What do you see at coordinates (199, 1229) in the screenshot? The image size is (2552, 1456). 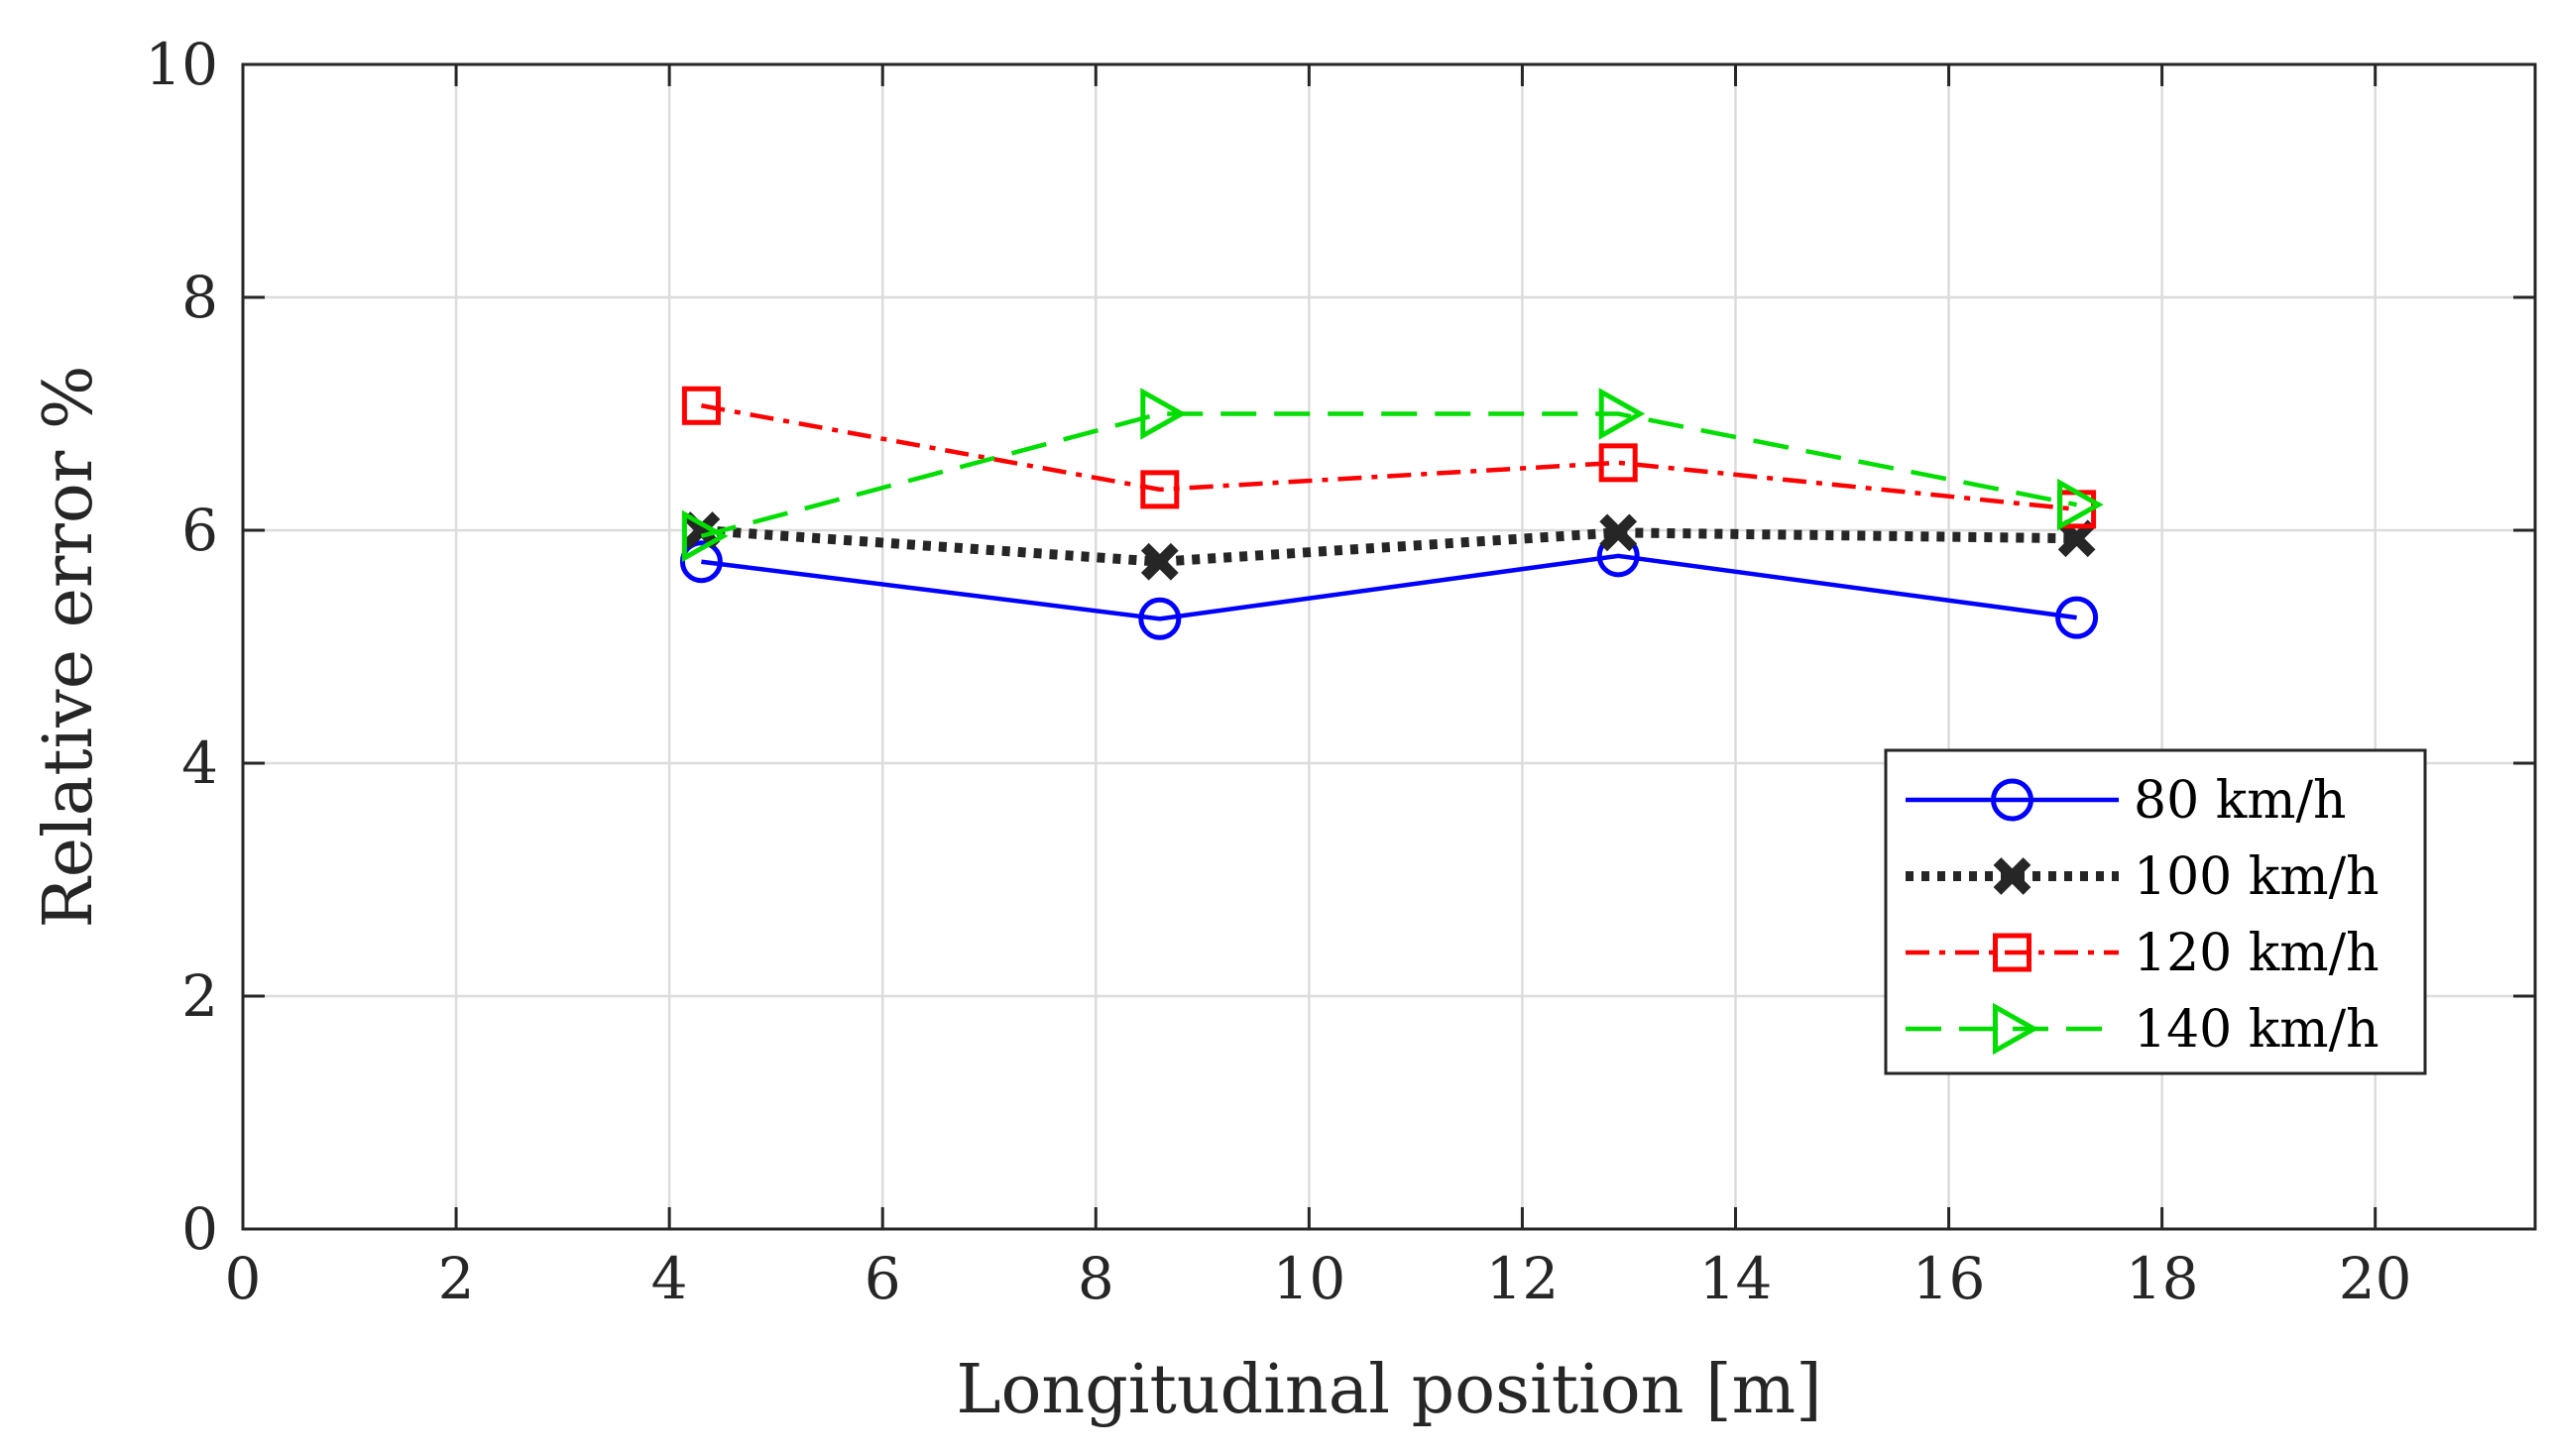 I see `y-tick-label: 0` at bounding box center [199, 1229].